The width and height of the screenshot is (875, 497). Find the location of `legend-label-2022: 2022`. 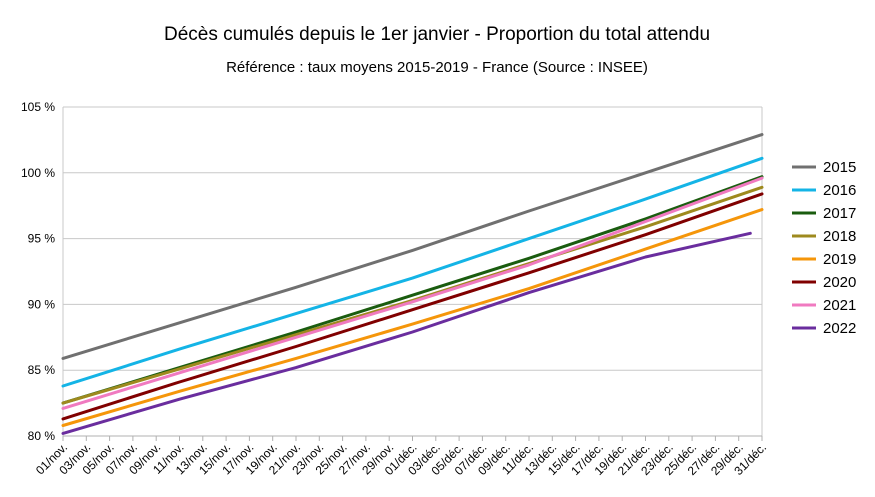

legend-label-2022: 2022 is located at coordinates (839, 328).